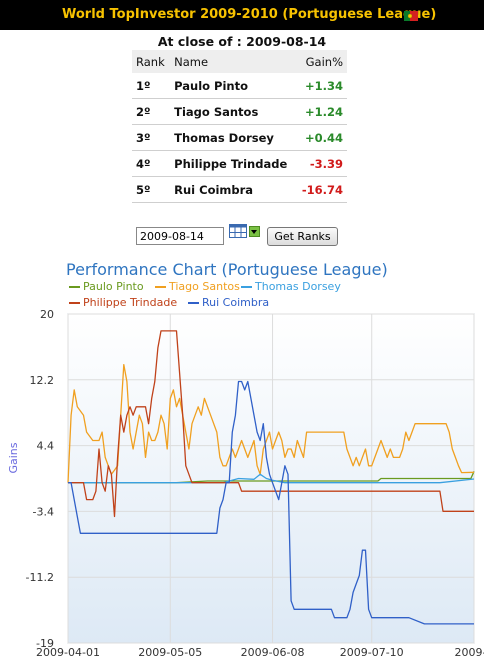  I want to click on legend-label: Tiago Santos, so click(204, 286).